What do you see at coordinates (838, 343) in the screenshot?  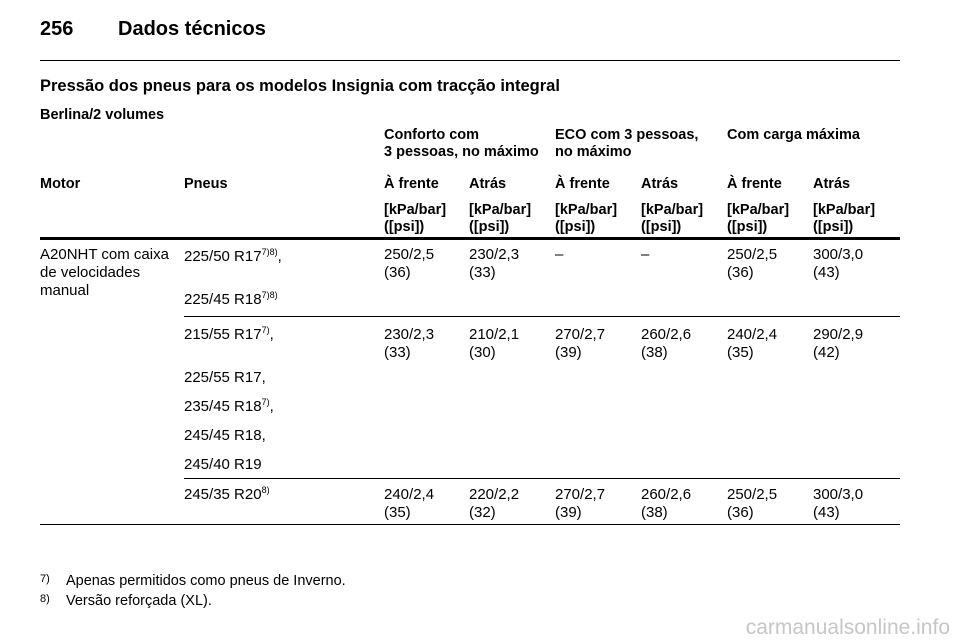 I see `pressure-value: 290/2,9 (42)` at bounding box center [838, 343].